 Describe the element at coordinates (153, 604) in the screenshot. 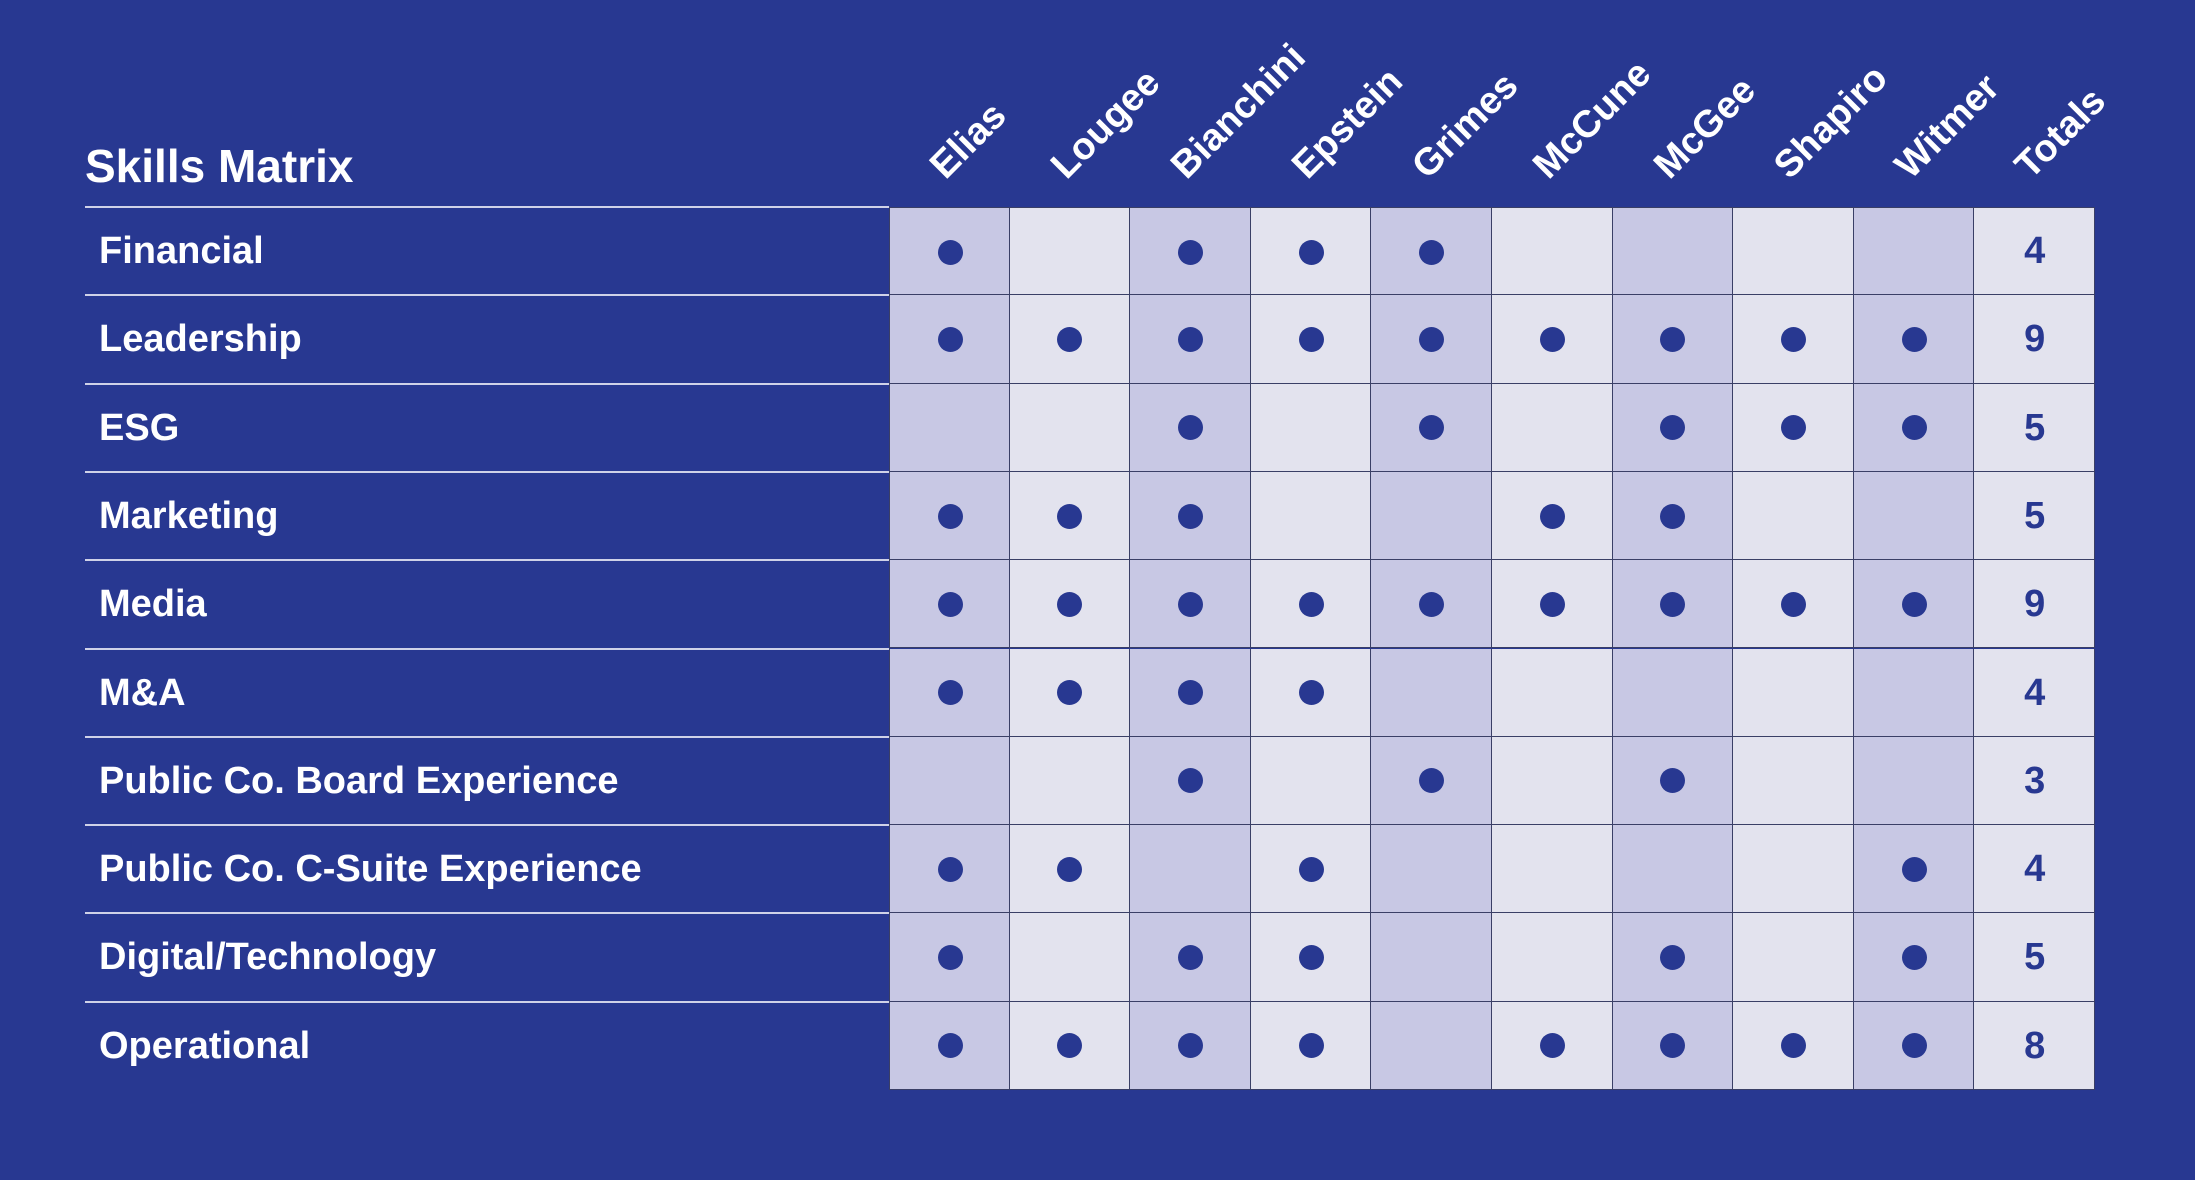

I see `skill-label: Media` at that location.